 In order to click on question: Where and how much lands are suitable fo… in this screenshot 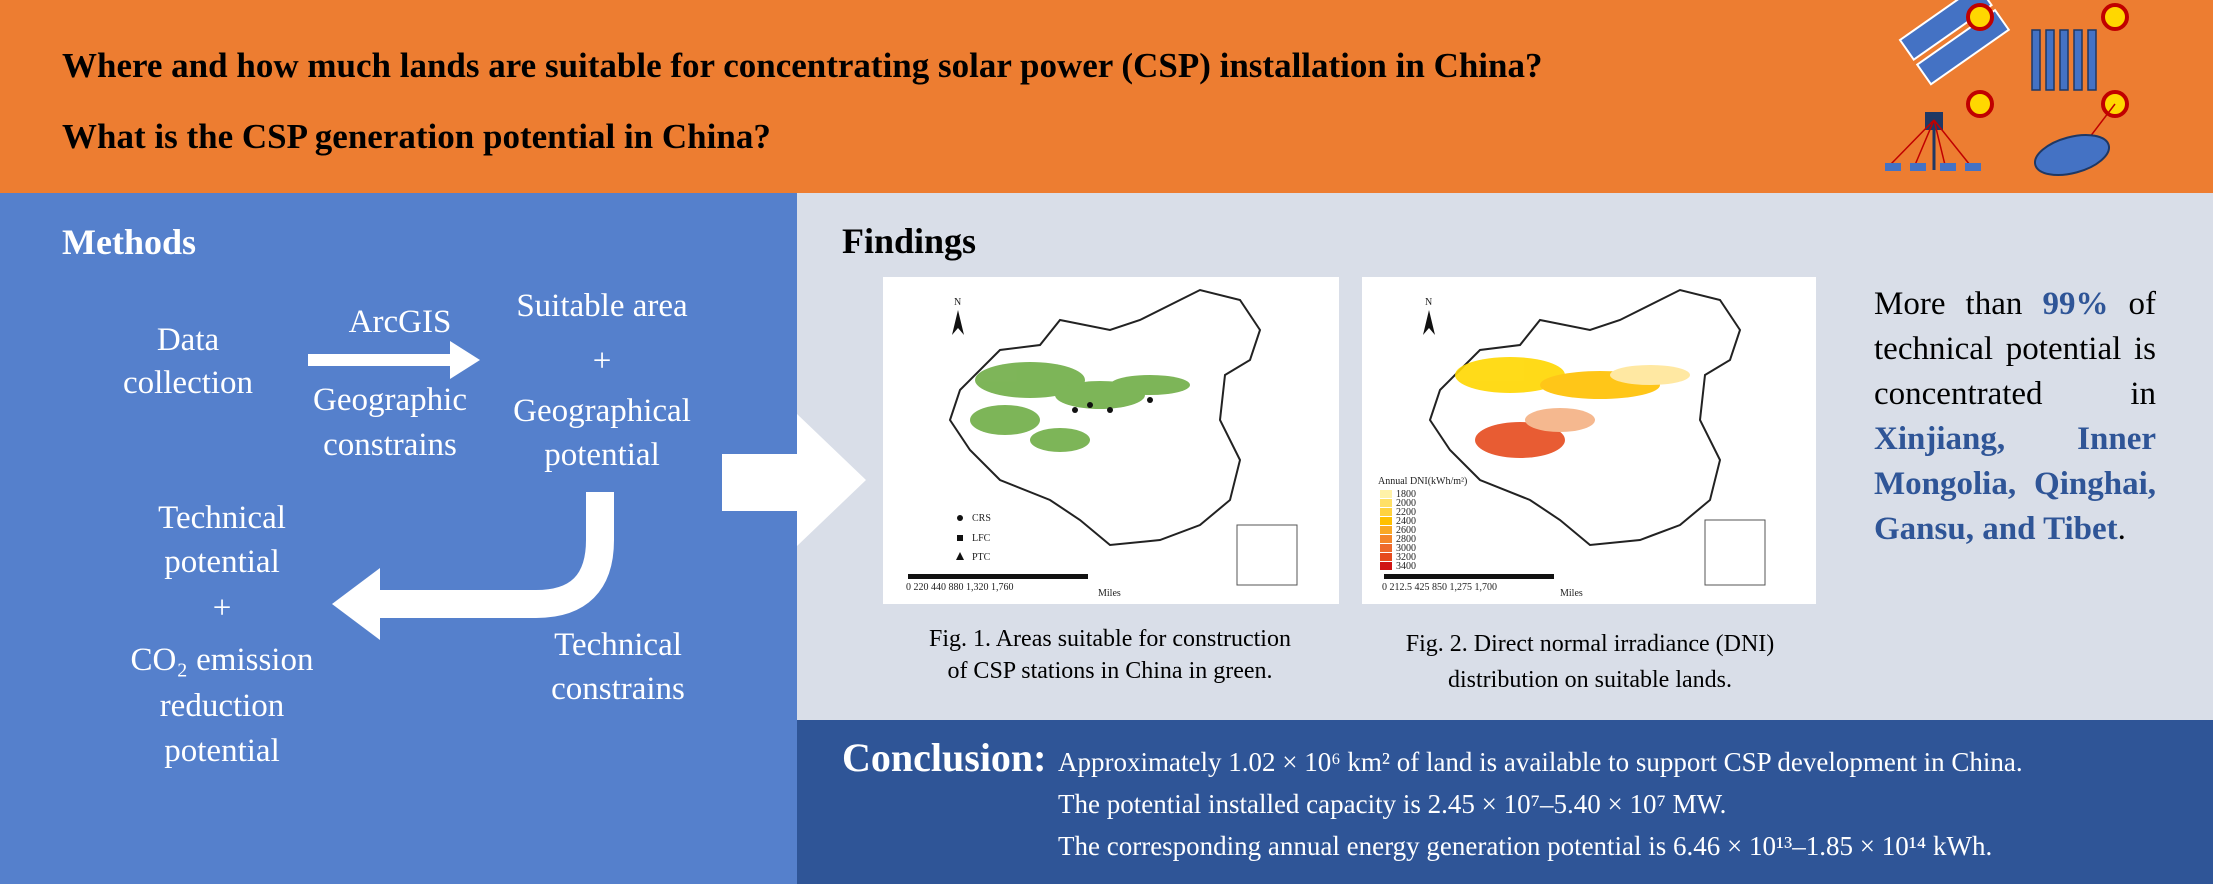, I will do `click(802, 65)`.